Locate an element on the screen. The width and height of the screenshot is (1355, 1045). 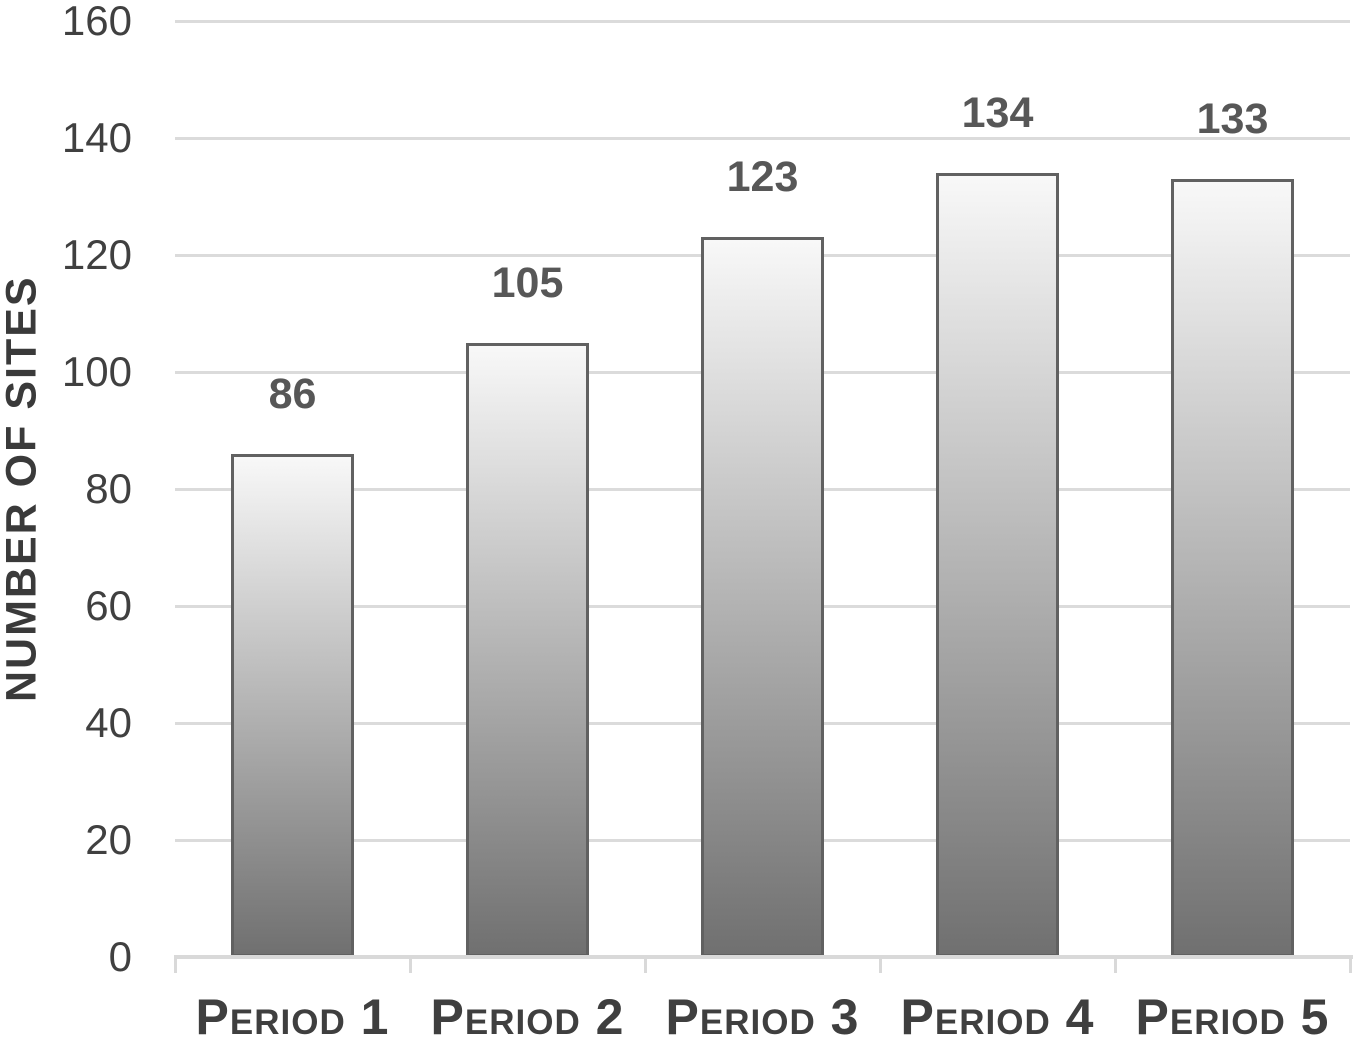
category-label-2: Period 2 is located at coordinates (527, 1017).